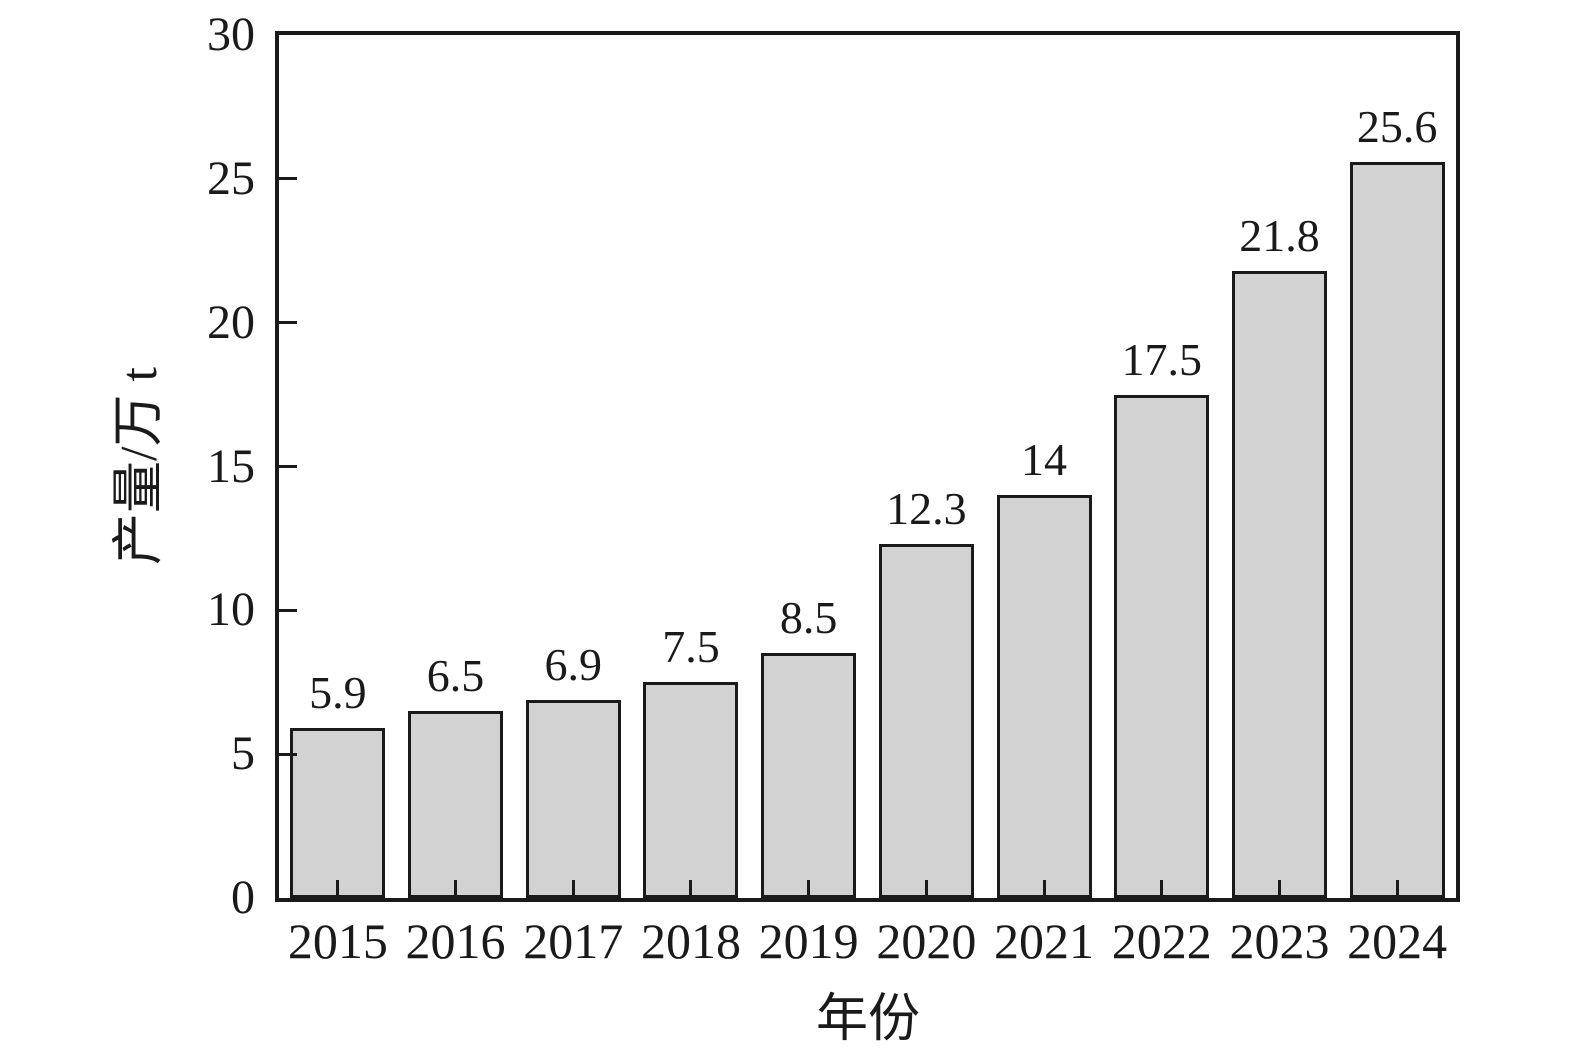 The width and height of the screenshot is (1575, 1064). Describe the element at coordinates (1397, 126) in the screenshot. I see `bar-value-label: 25.6` at that location.